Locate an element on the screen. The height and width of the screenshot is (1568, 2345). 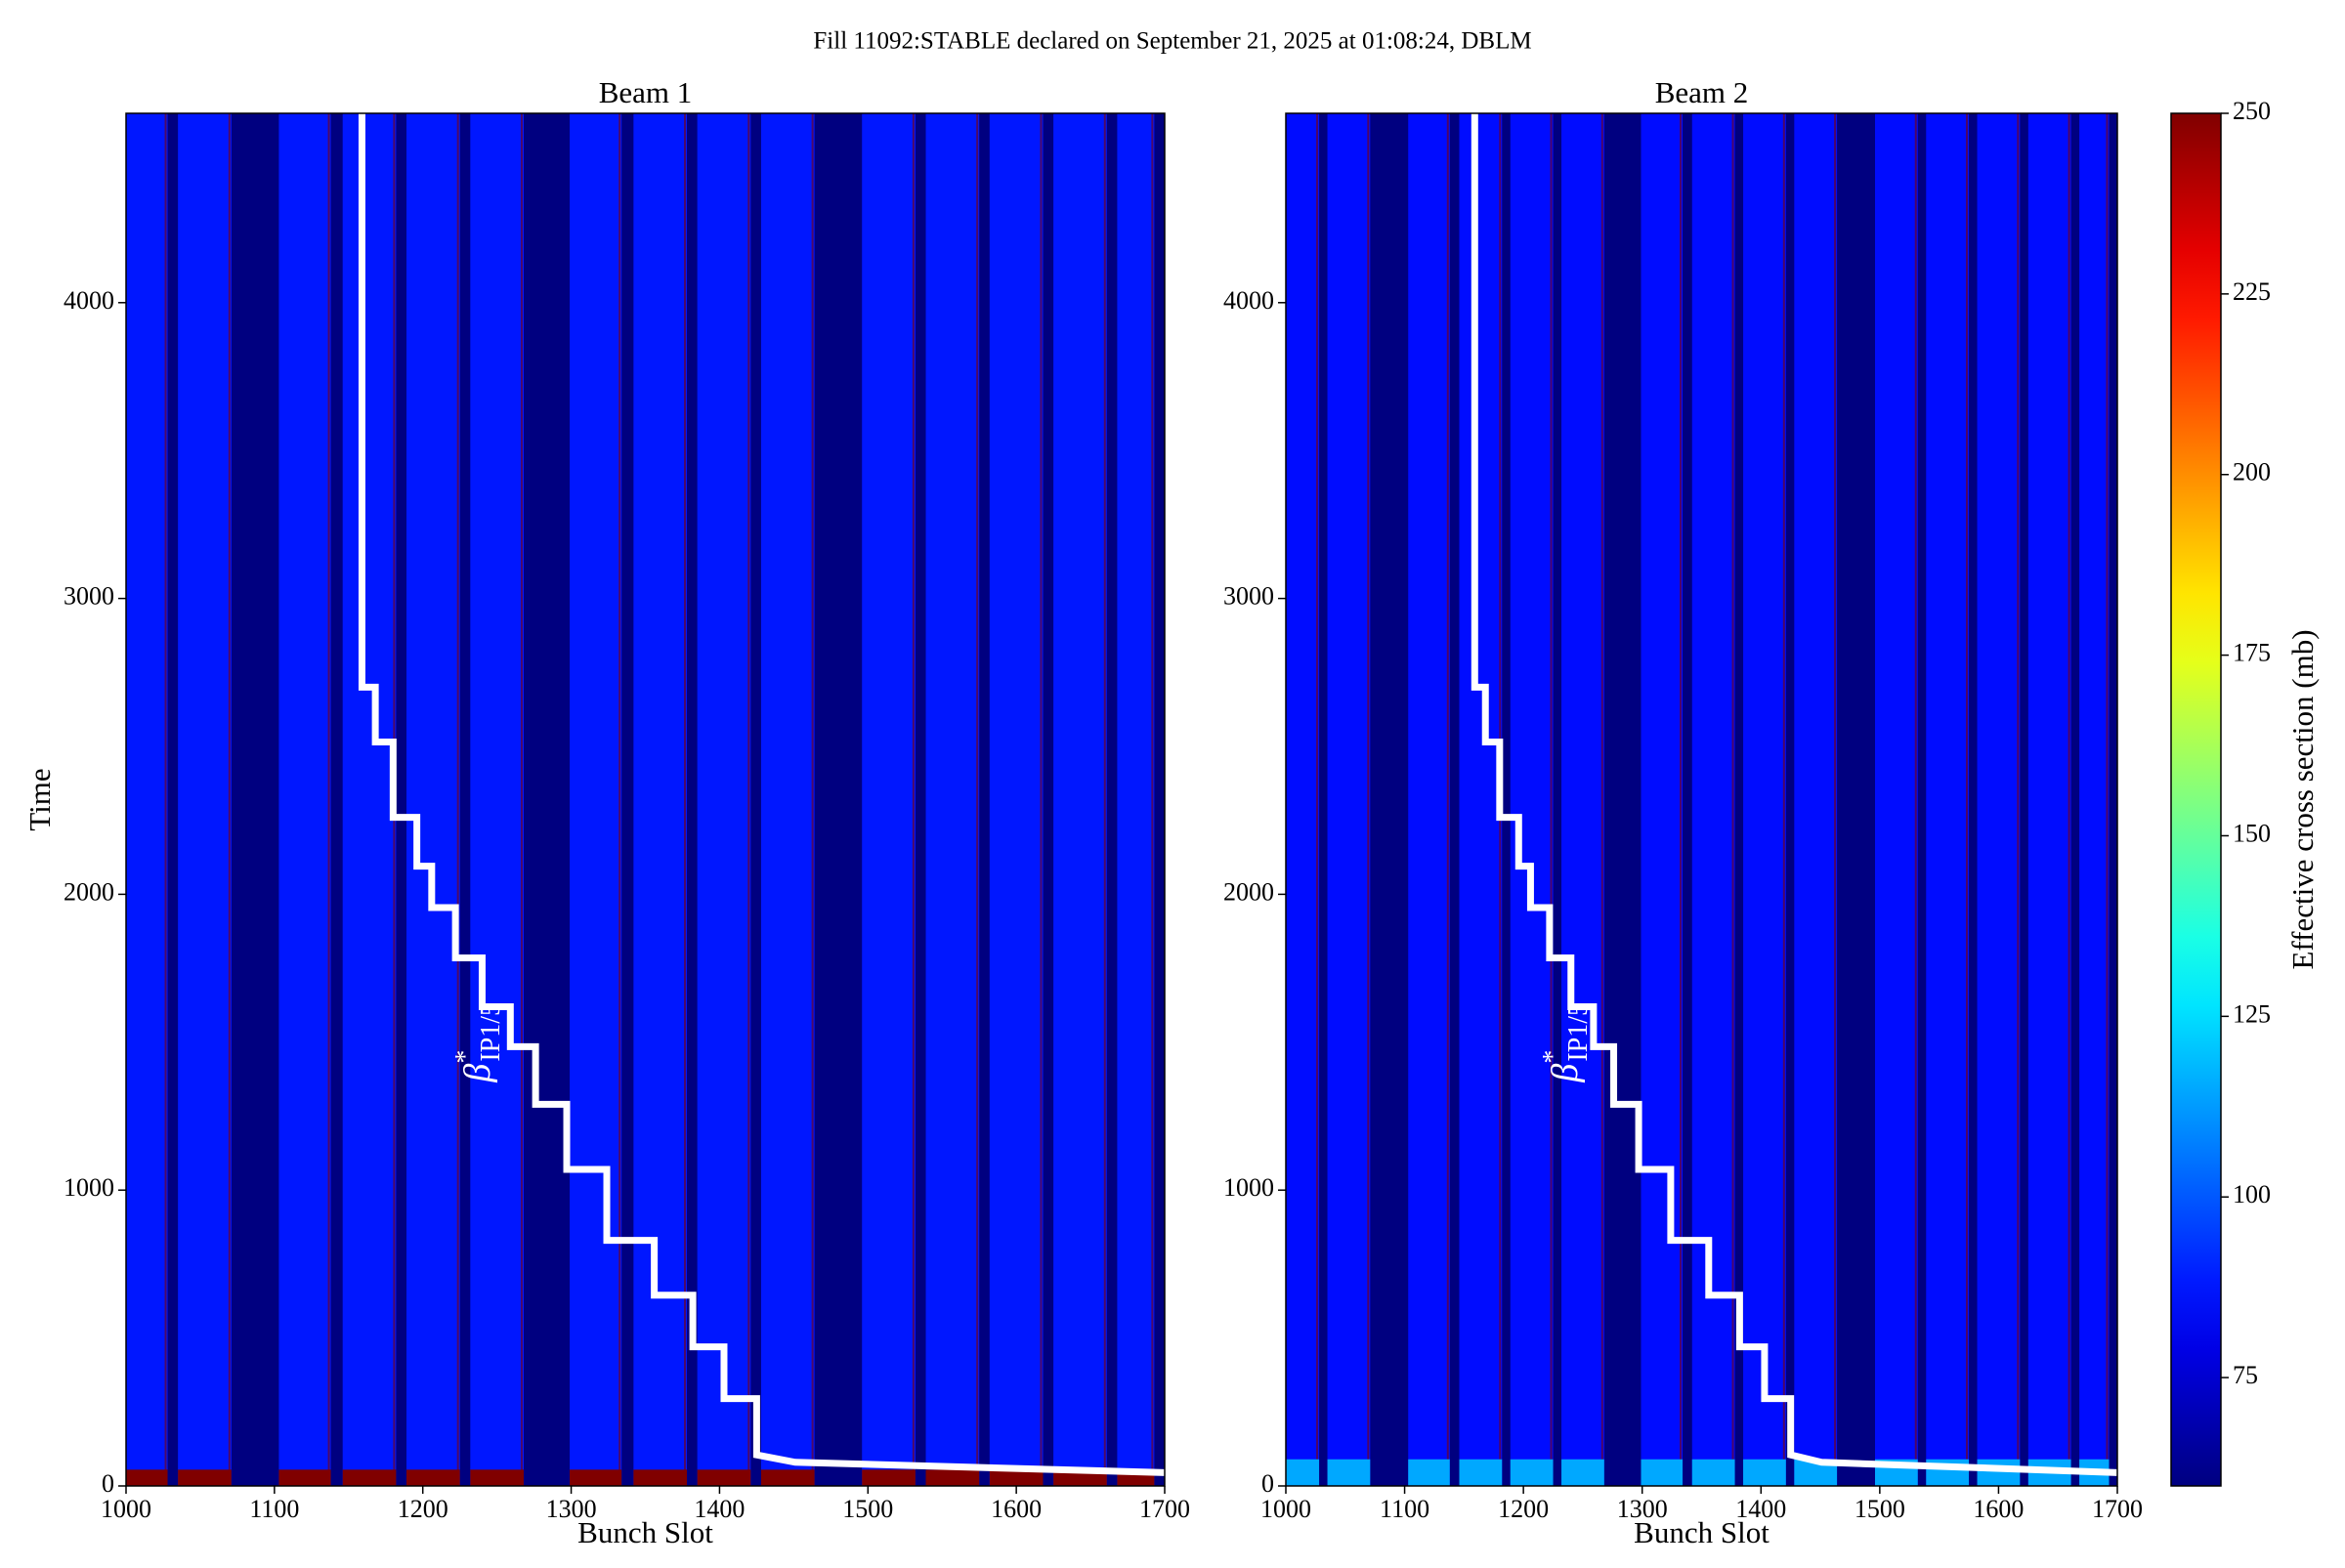
colorbar-tick-label: 125 is located at coordinates (2252, 1013).